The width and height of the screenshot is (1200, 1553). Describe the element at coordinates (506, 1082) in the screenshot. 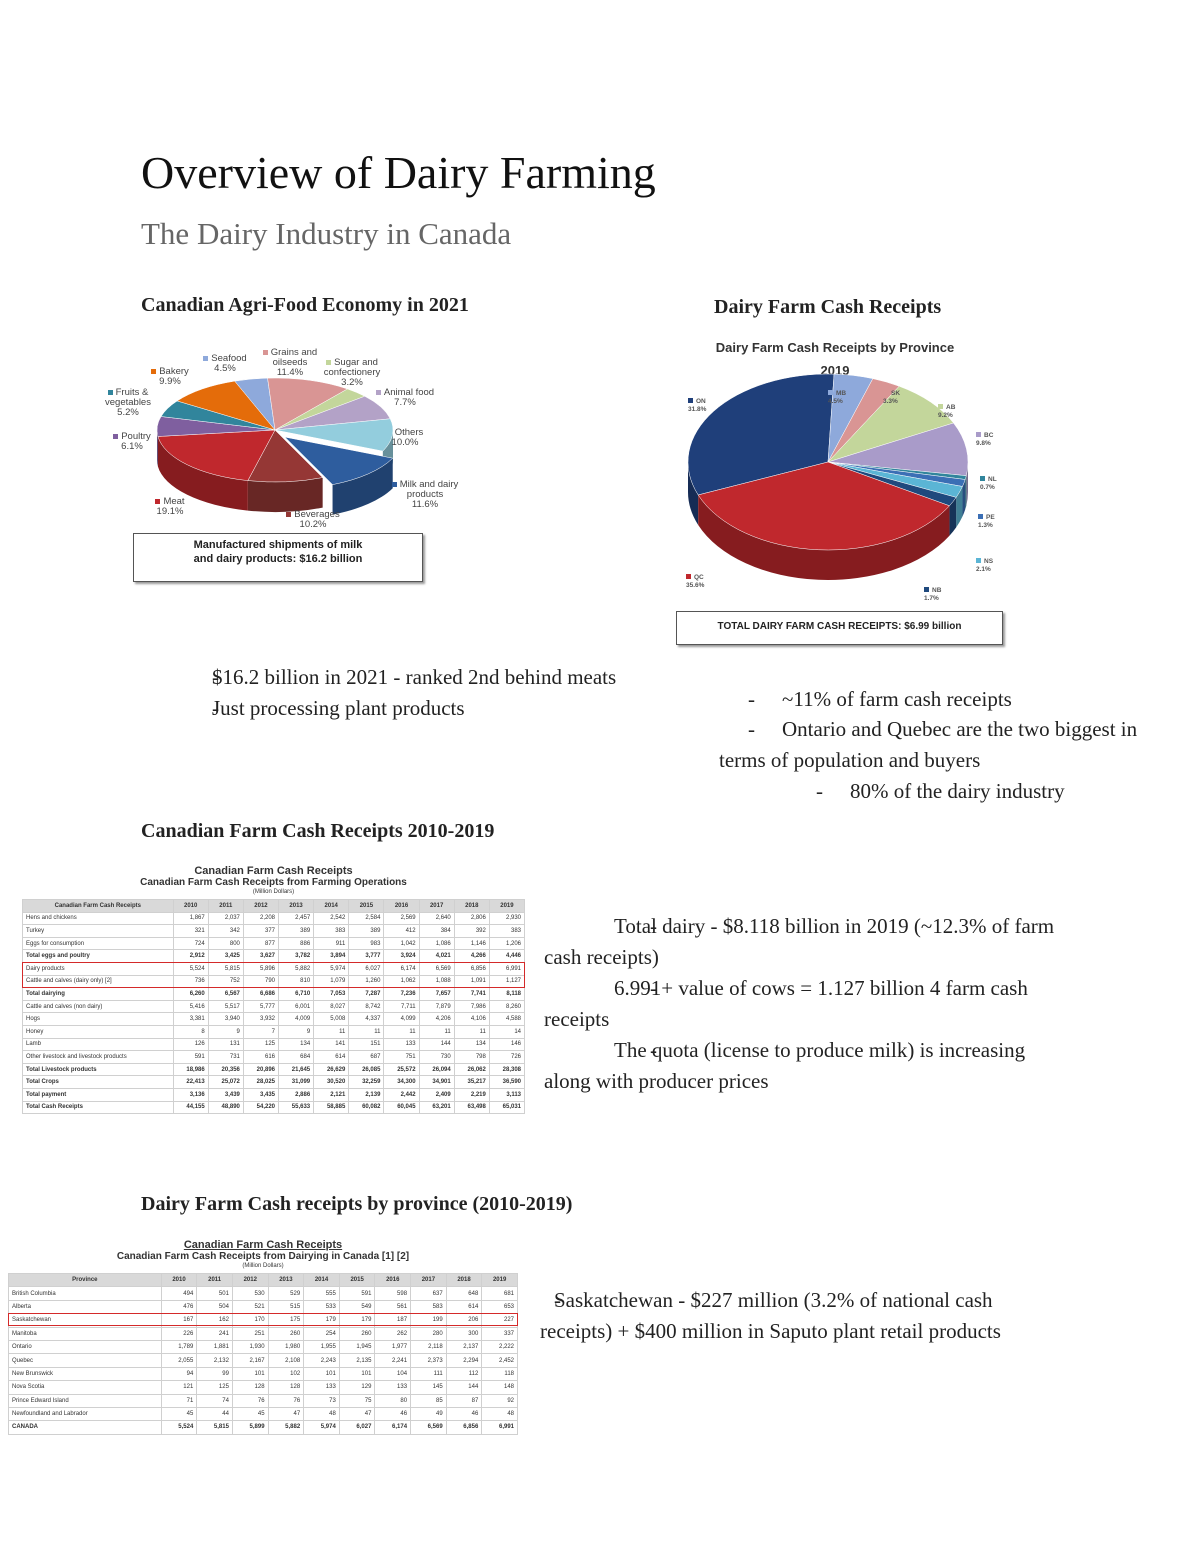

I see `table-cell: 36,590` at that location.